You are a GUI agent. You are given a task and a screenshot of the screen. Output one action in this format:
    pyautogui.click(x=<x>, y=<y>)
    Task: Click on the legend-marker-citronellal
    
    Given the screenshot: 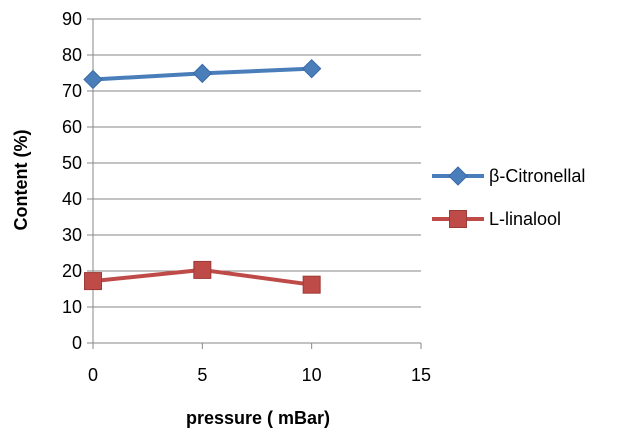 What is the action you would take?
    pyautogui.click(x=458, y=176)
    